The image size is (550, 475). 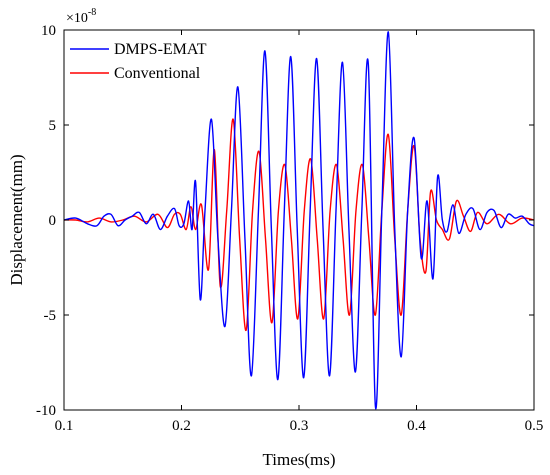 What do you see at coordinates (64, 426) in the screenshot?
I see `x-tick-label: 0.1` at bounding box center [64, 426].